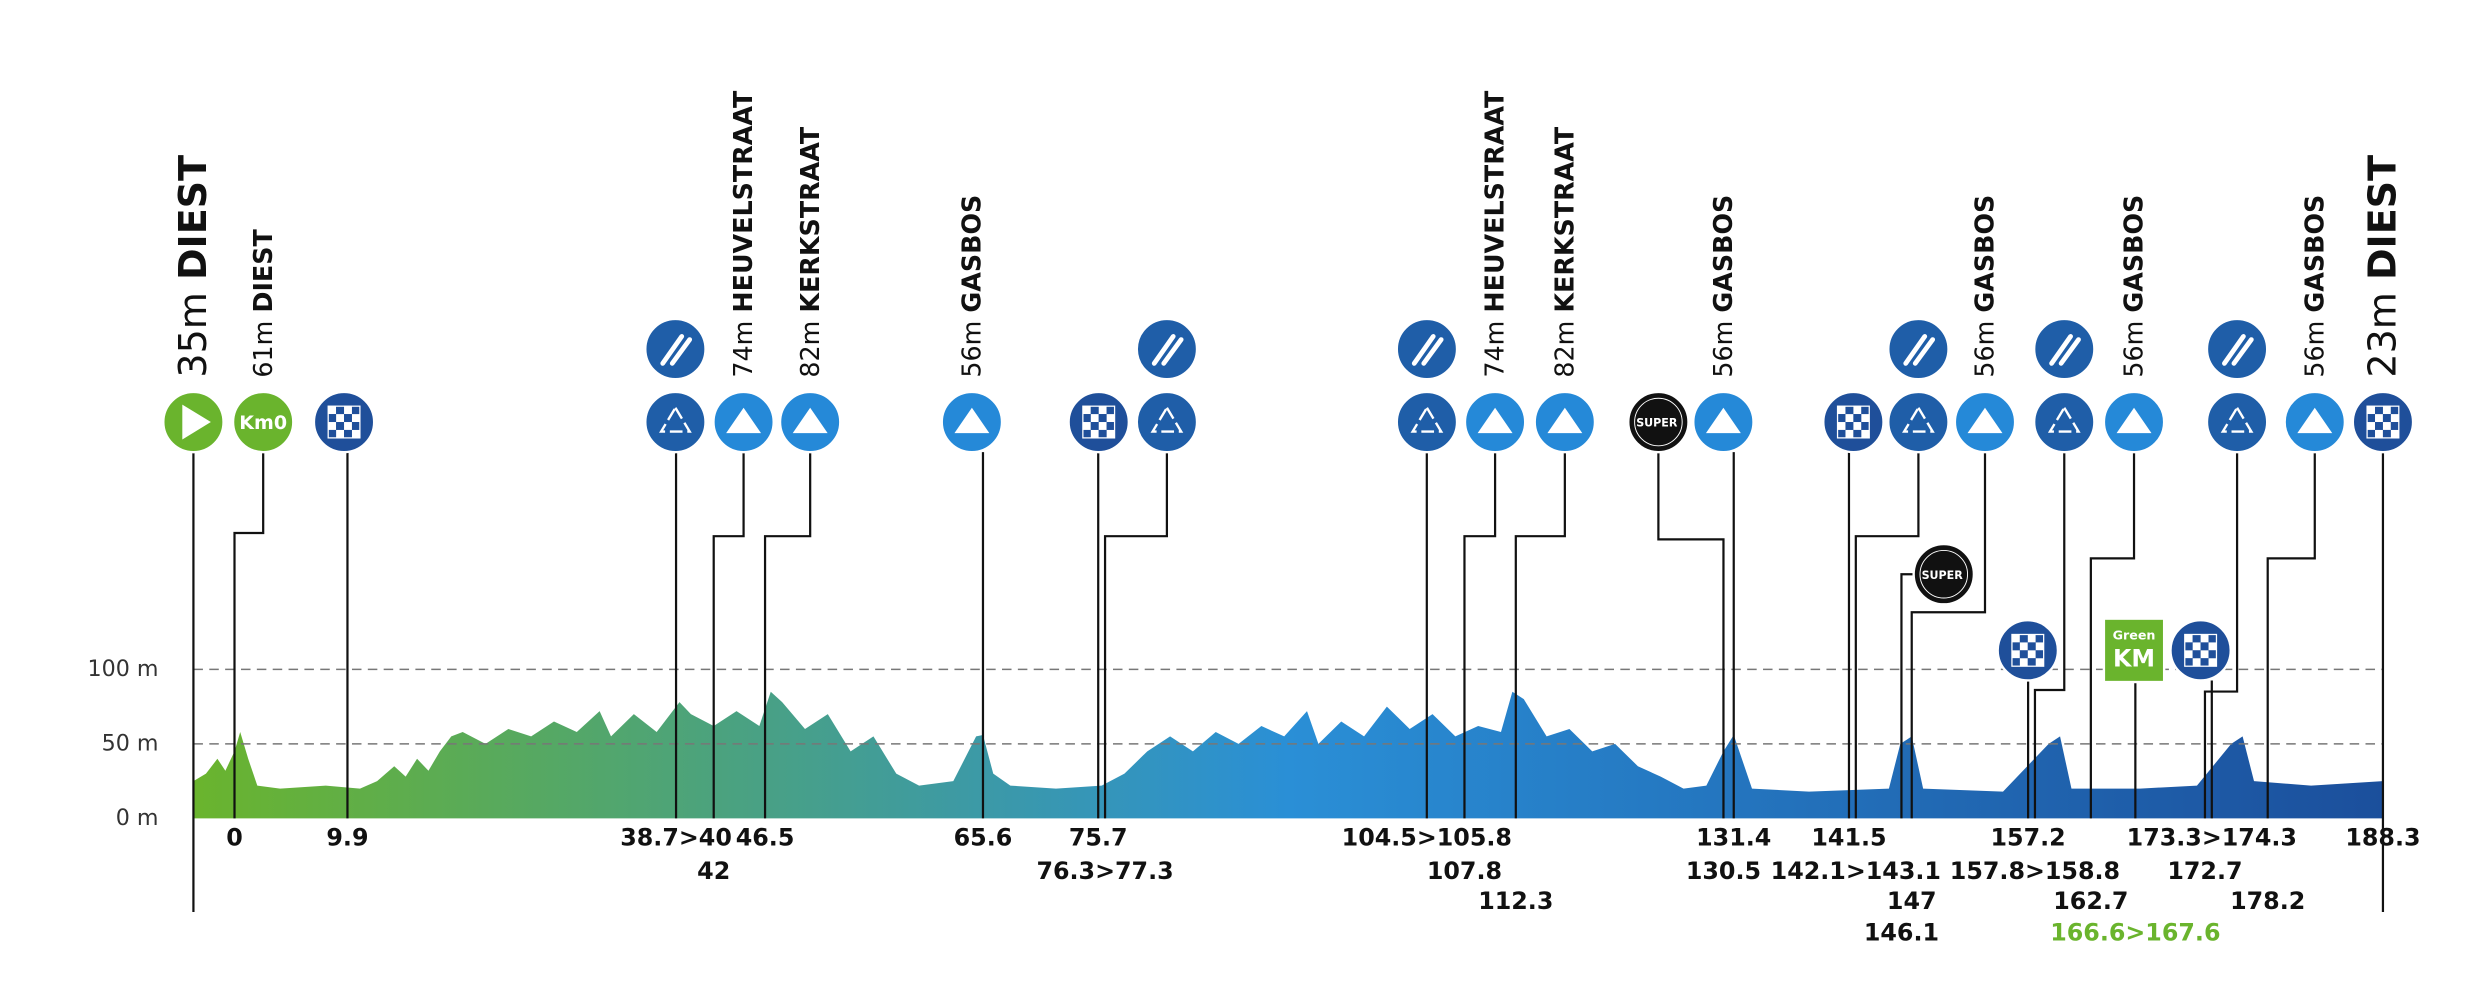  What do you see at coordinates (1464, 871) in the screenshot?
I see `km-label: 107.8` at bounding box center [1464, 871].